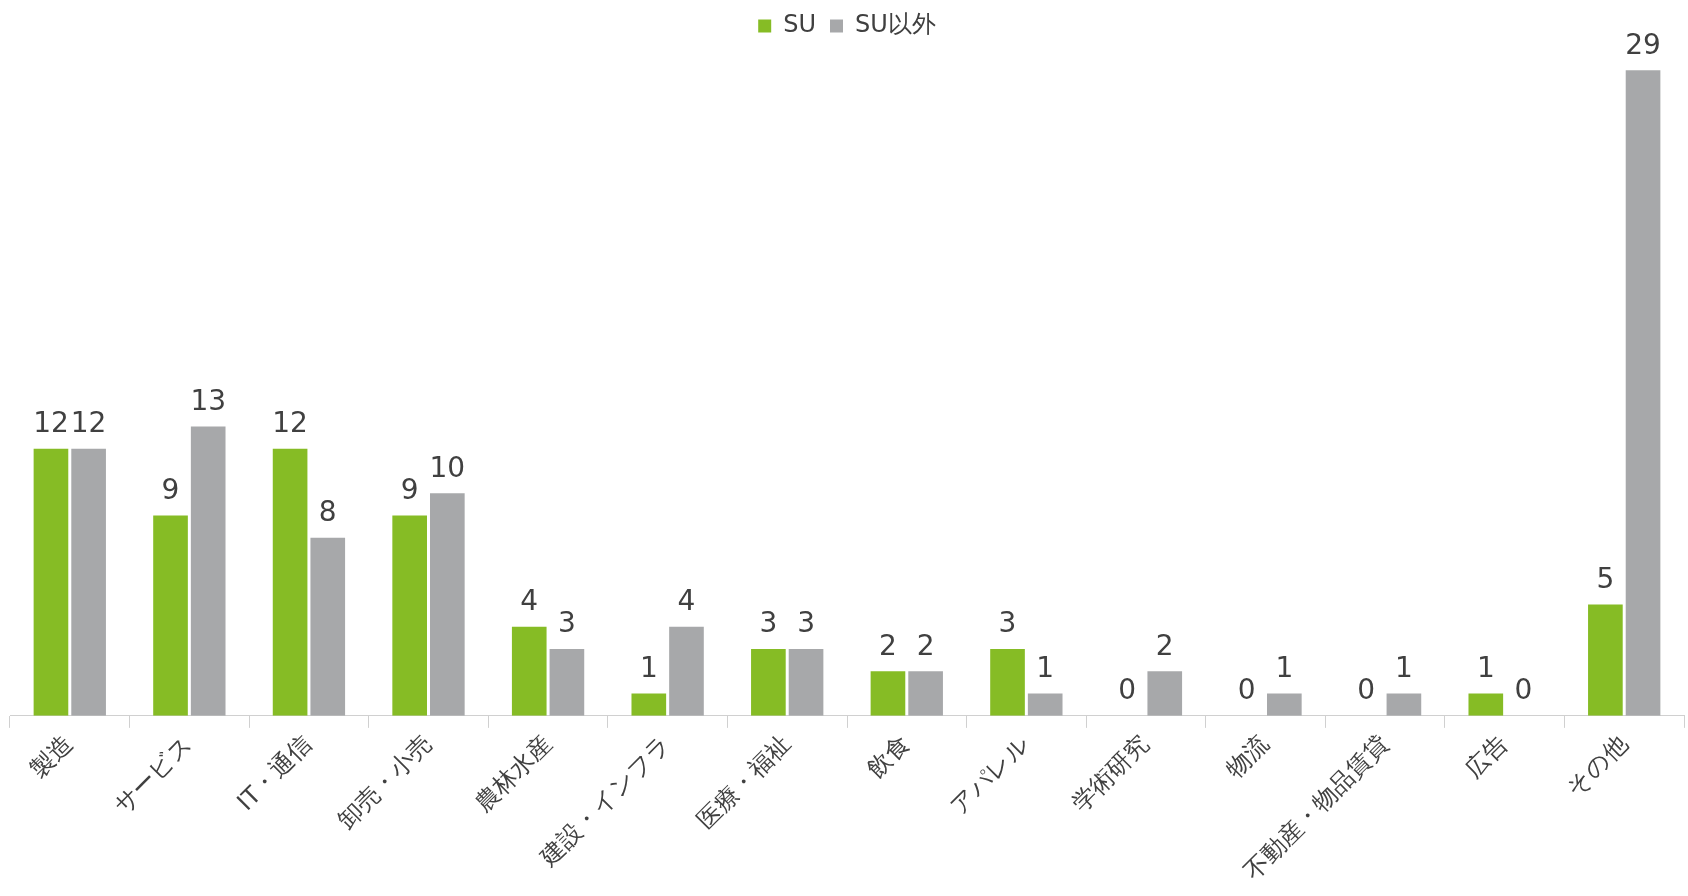 The image size is (1688, 896). Describe the element at coordinates (153, 774) in the screenshot. I see `x-tick-label: サービス` at that location.